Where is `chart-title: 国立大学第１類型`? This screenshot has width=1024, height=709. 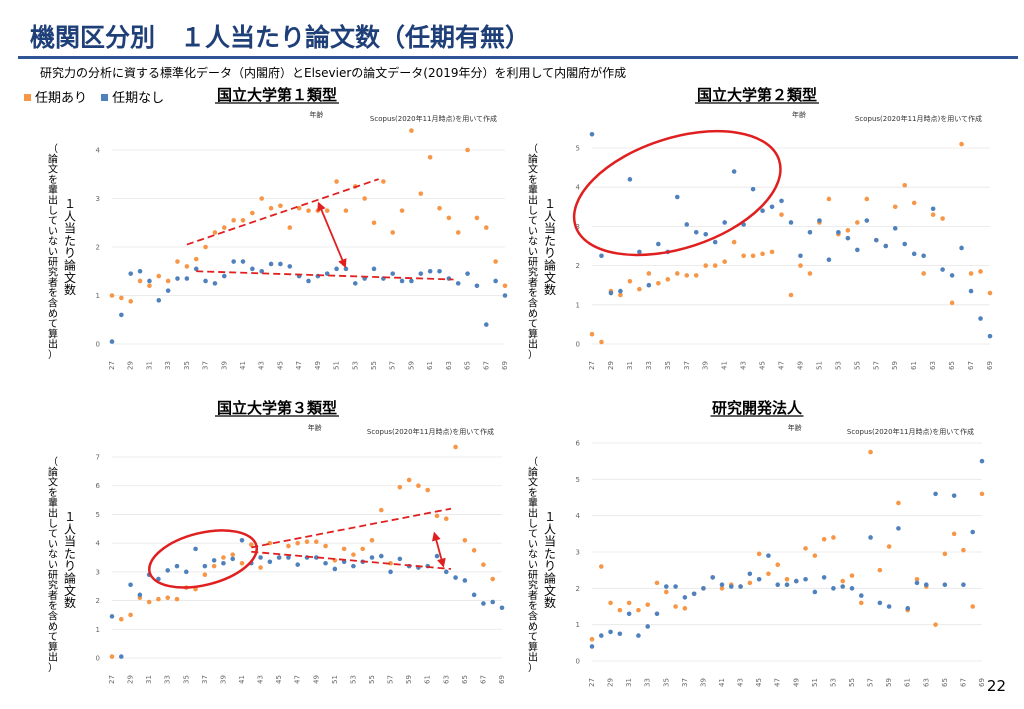 chart-title: 国立大学第１類型 is located at coordinates (277, 95).